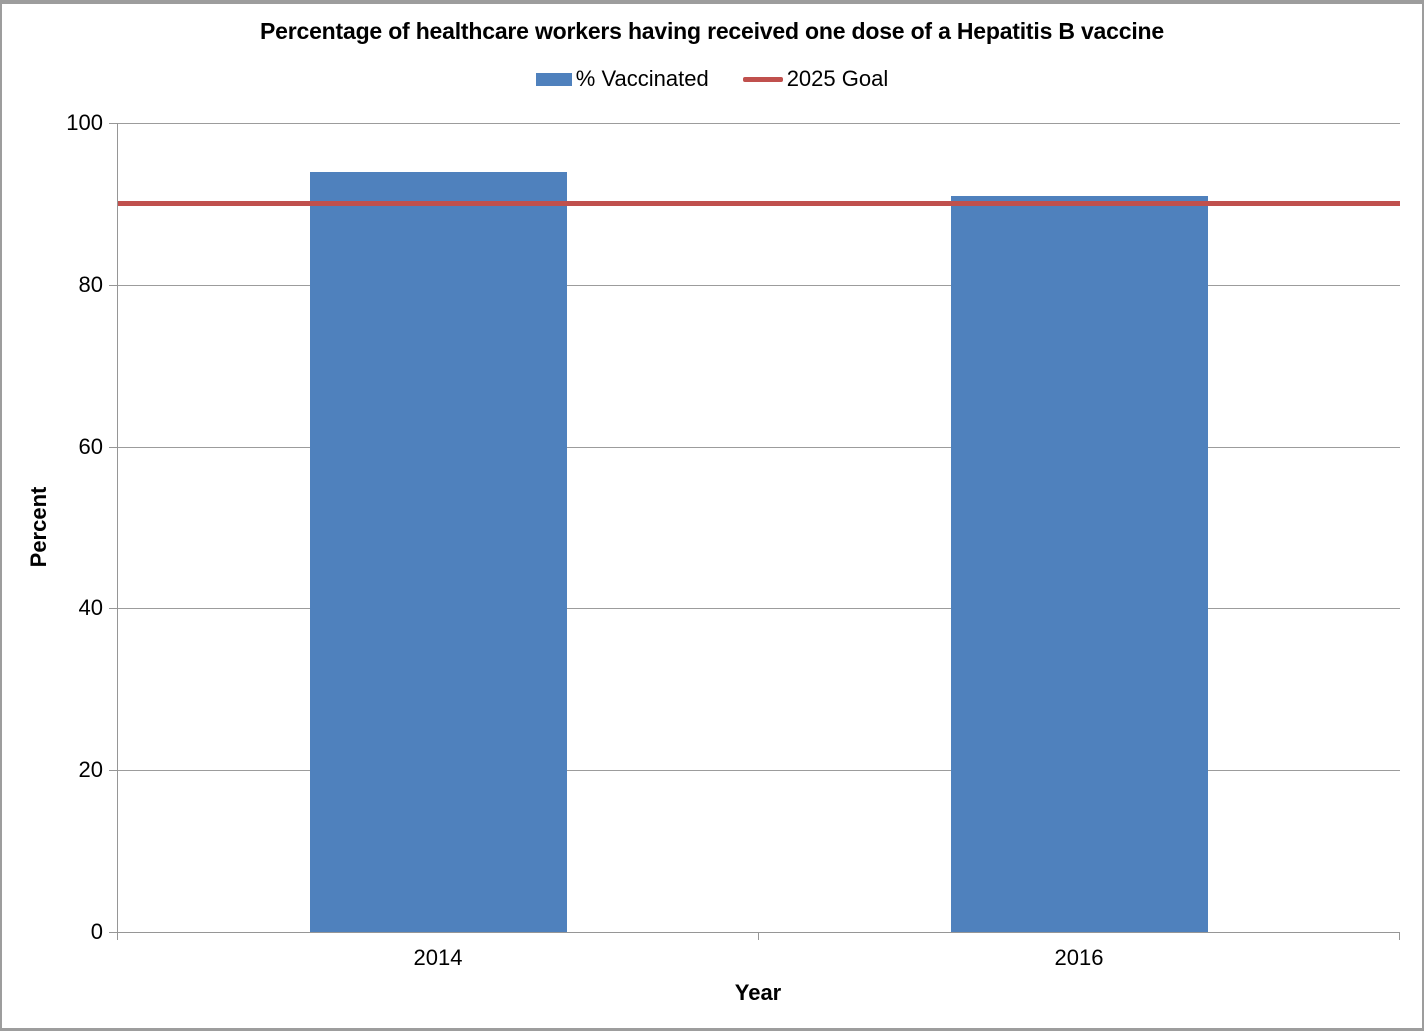  I want to click on x-category-label-2016: 2016, so click(1079, 957).